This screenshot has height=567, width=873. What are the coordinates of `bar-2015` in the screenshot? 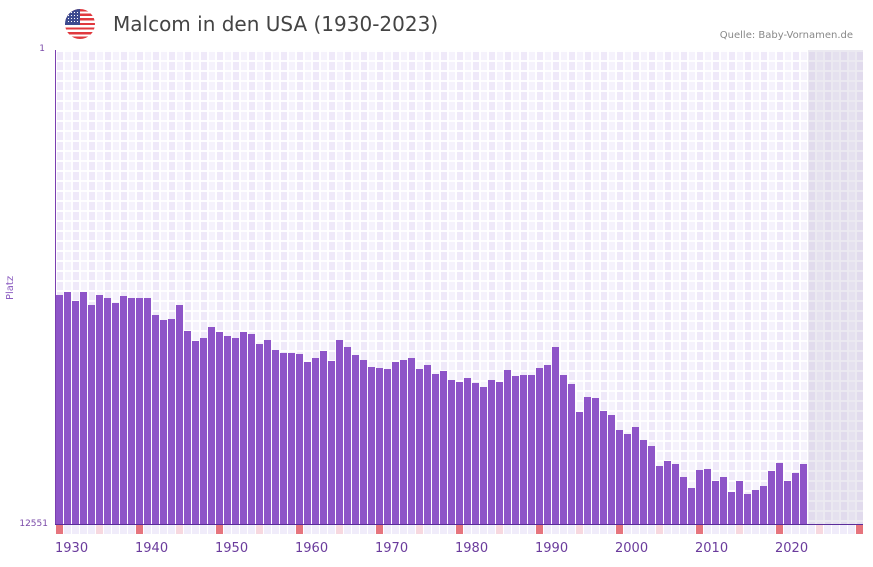 It's located at (739, 503).